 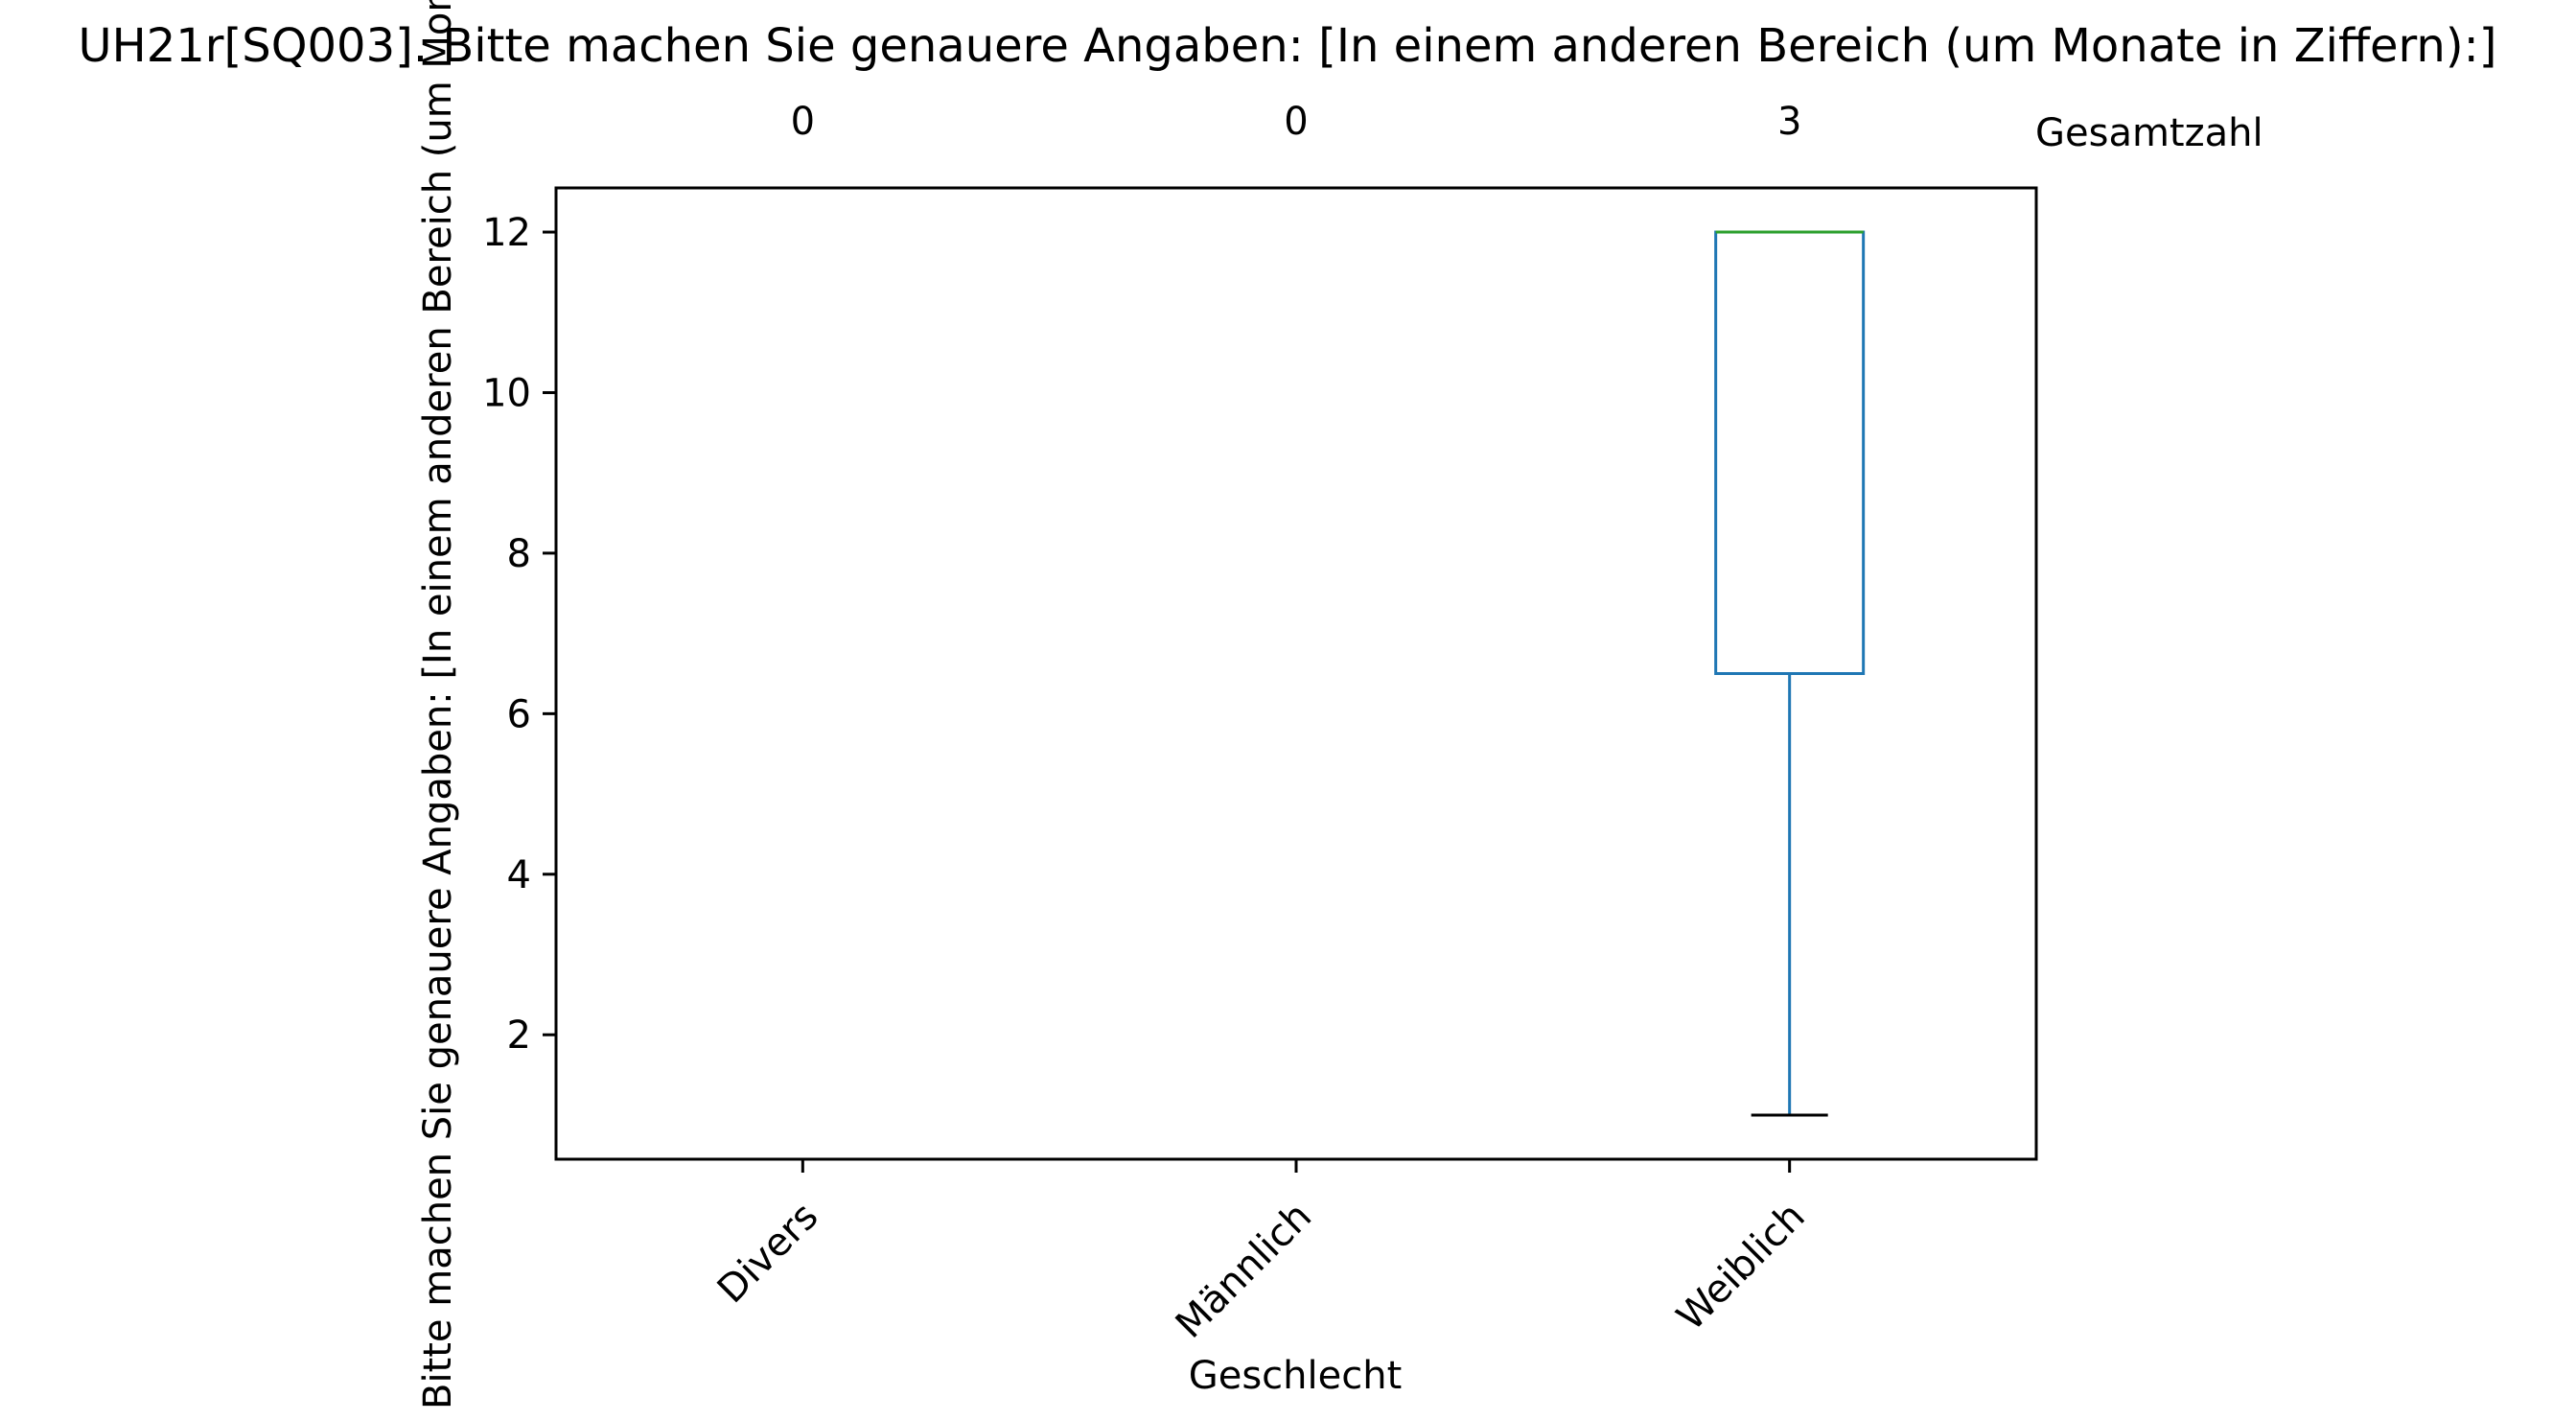 I want to click on y-tick-label: 8, so click(x=519, y=554).